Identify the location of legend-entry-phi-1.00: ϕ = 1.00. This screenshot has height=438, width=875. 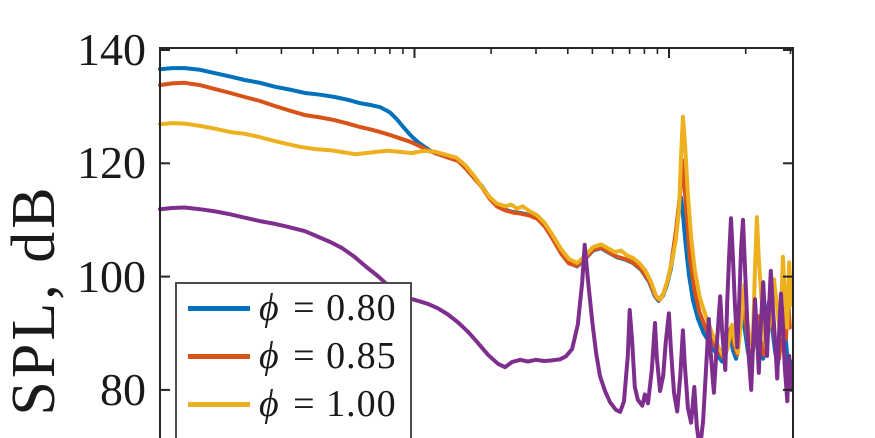
(293, 404).